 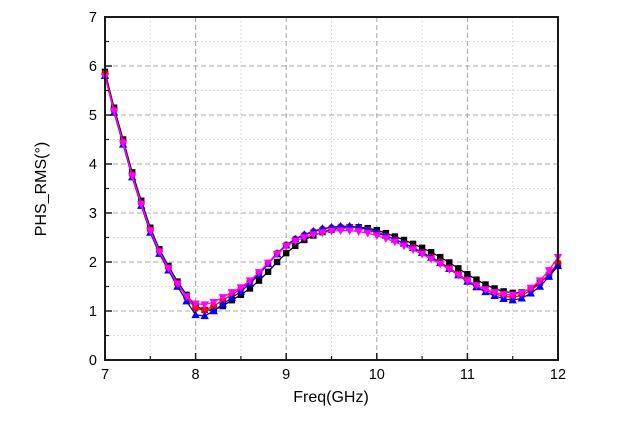 What do you see at coordinates (93, 67) in the screenshot?
I see `y-tick-label: 6` at bounding box center [93, 67].